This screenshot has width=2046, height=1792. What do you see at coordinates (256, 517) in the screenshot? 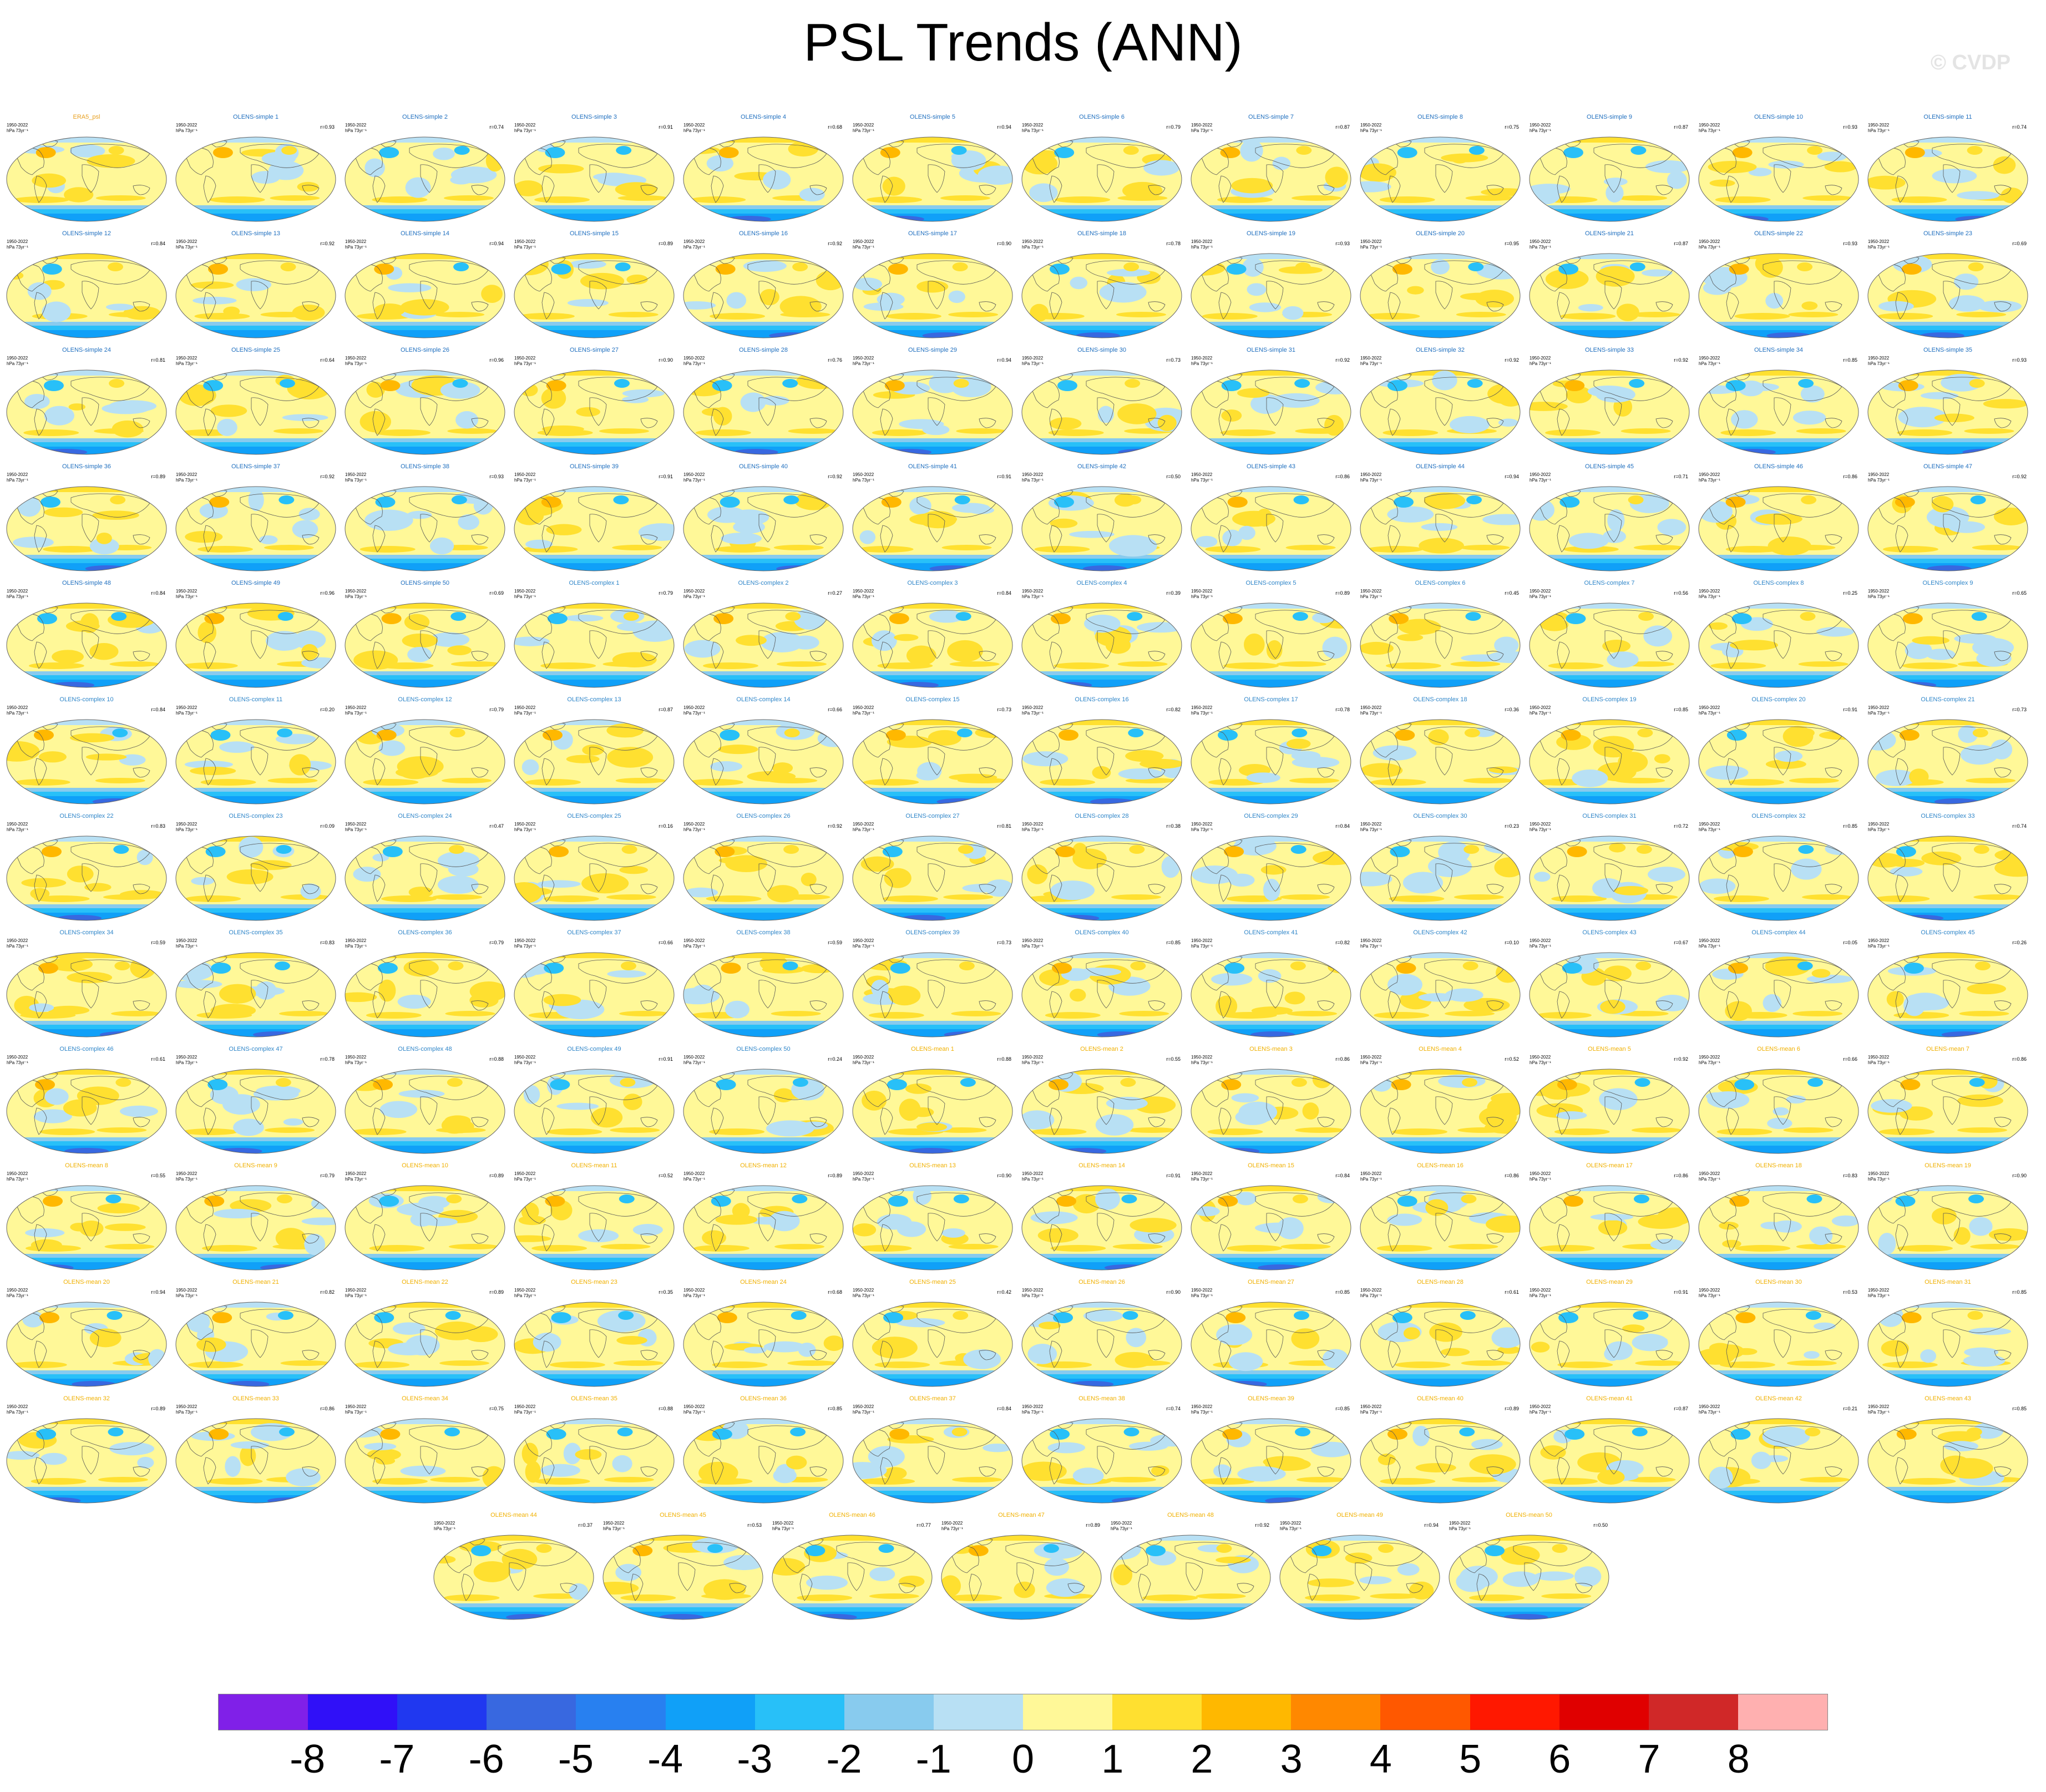
I see `map-panel: OLENS-simple 37 1950-2022 hPa 73yr⁻¹ r=0.92` at bounding box center [256, 517].